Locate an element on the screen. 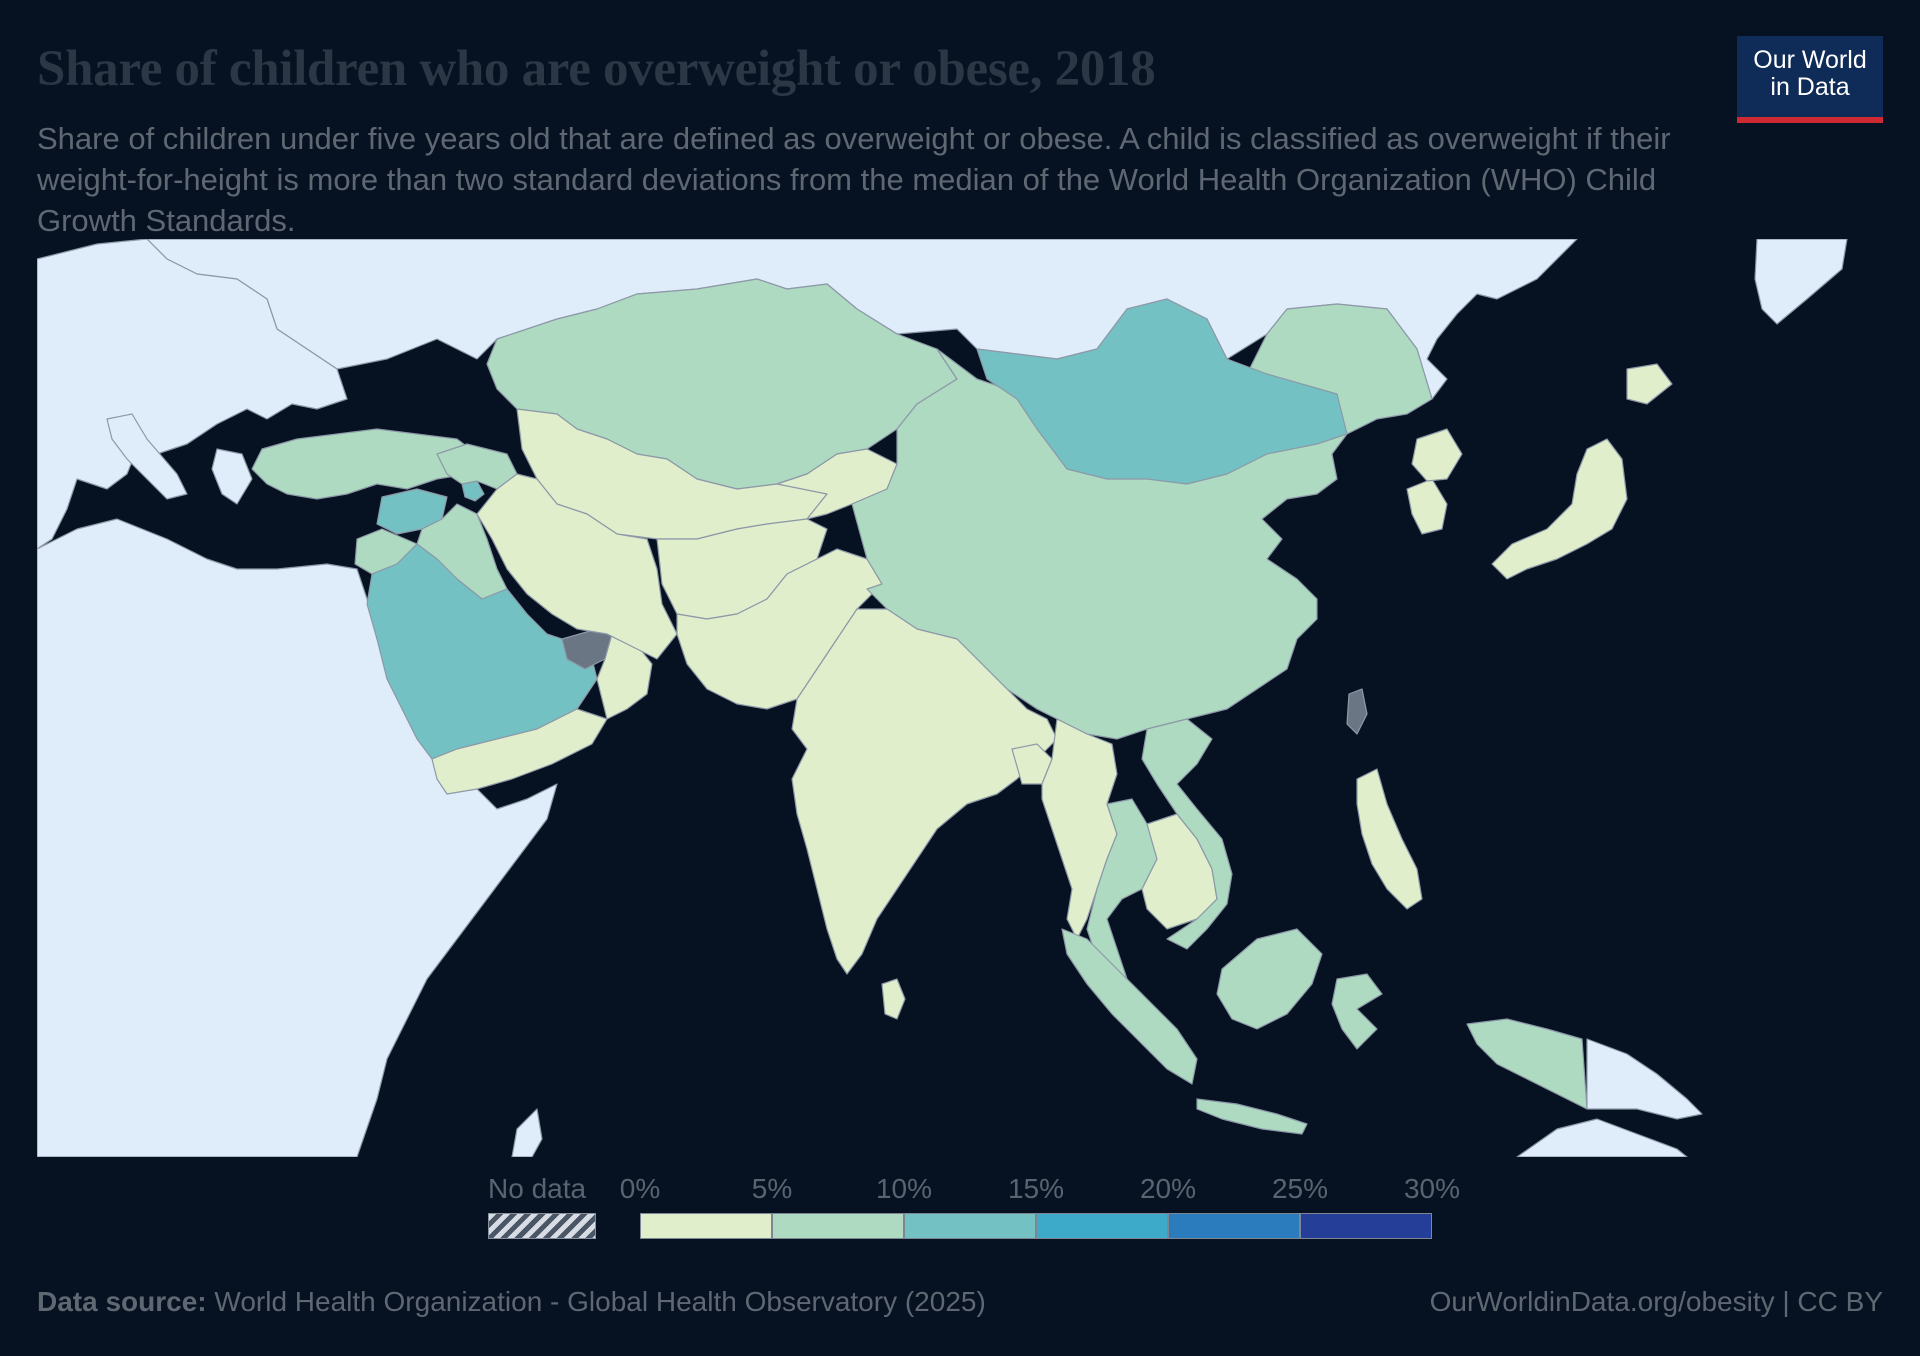  source-link: OurWorldinData.org/obesity | CC BY is located at coordinates (1656, 1301).